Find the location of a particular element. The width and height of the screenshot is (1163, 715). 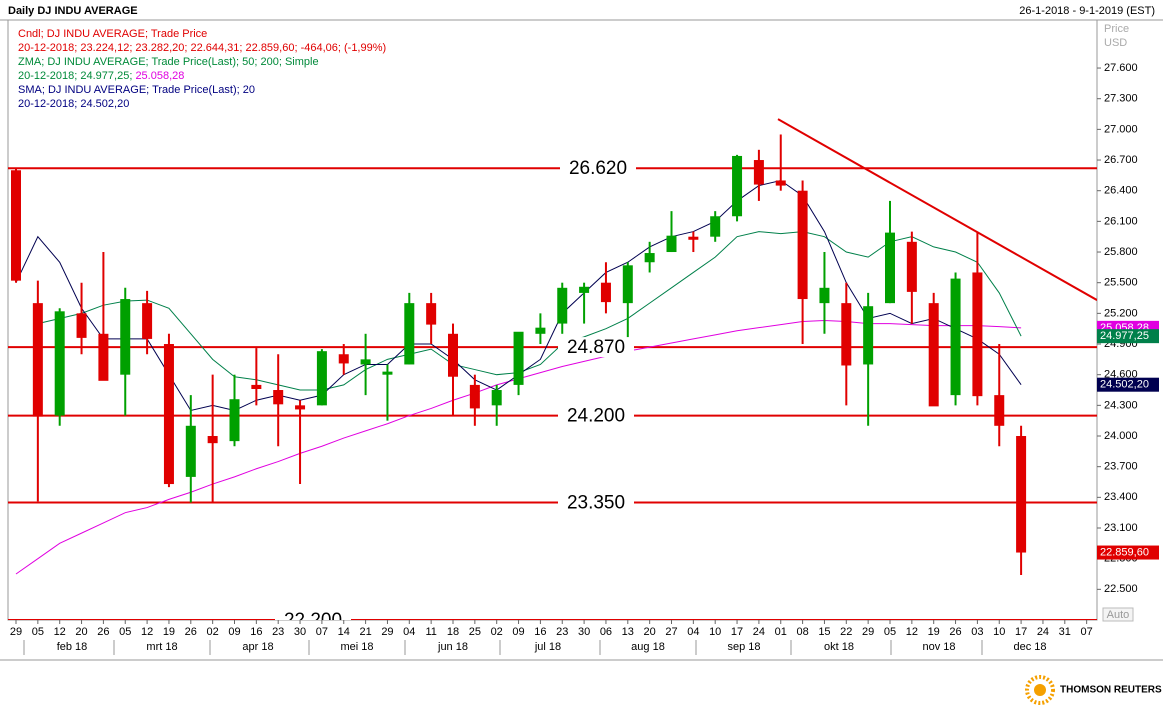

last-value-badge is located at coordinates (1128, 552).